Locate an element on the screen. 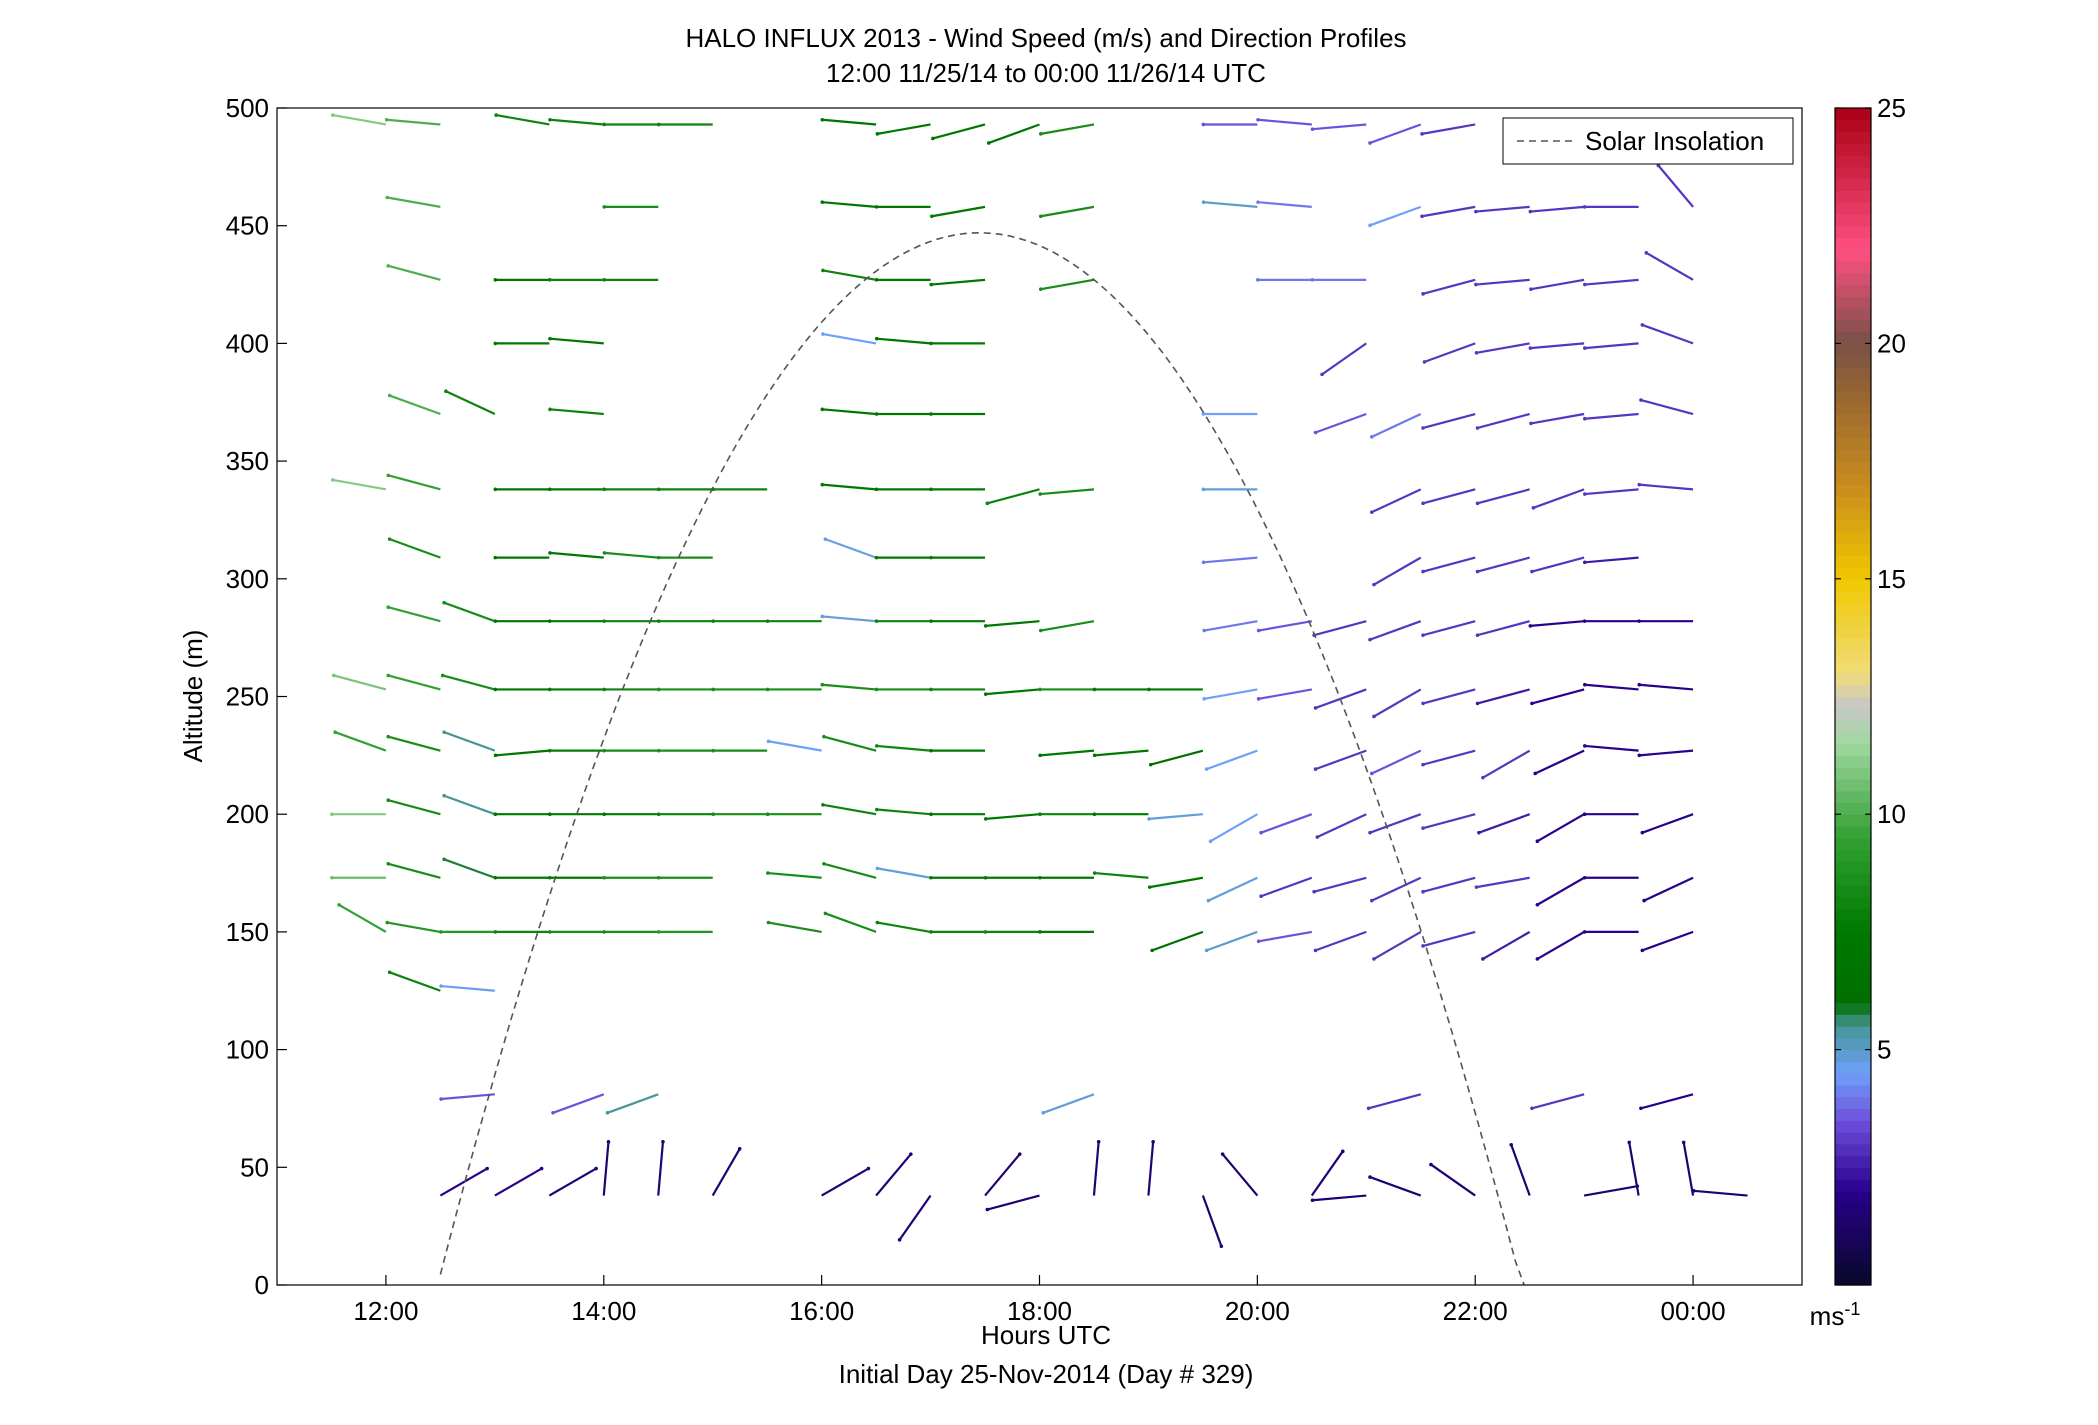 This screenshot has height=1425, width=2098. x-tick-label: 20:00 is located at coordinates (1257, 1311).